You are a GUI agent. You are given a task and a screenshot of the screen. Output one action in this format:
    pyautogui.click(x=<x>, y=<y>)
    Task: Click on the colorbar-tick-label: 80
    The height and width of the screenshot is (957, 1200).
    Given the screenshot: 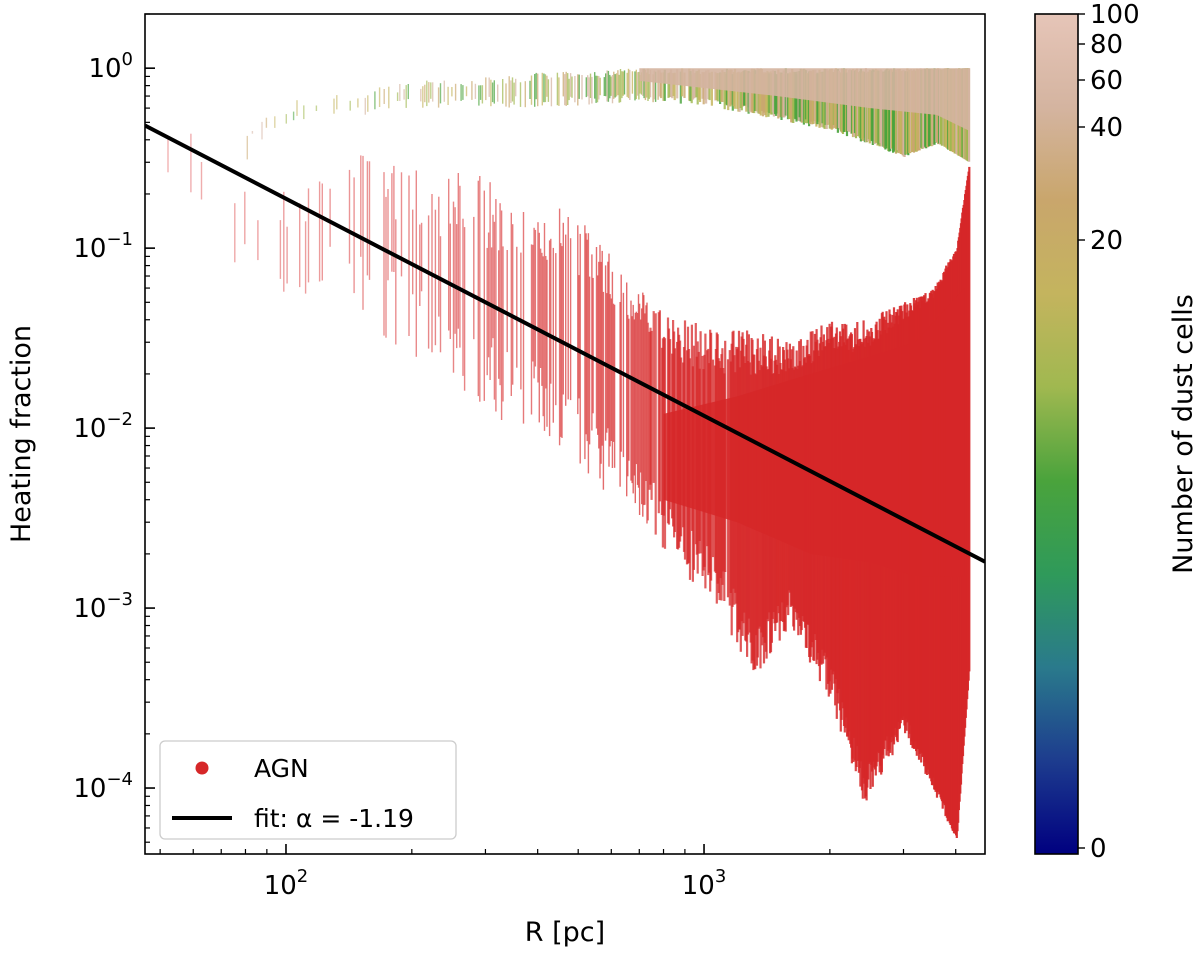 What is the action you would take?
    pyautogui.click(x=1106, y=45)
    